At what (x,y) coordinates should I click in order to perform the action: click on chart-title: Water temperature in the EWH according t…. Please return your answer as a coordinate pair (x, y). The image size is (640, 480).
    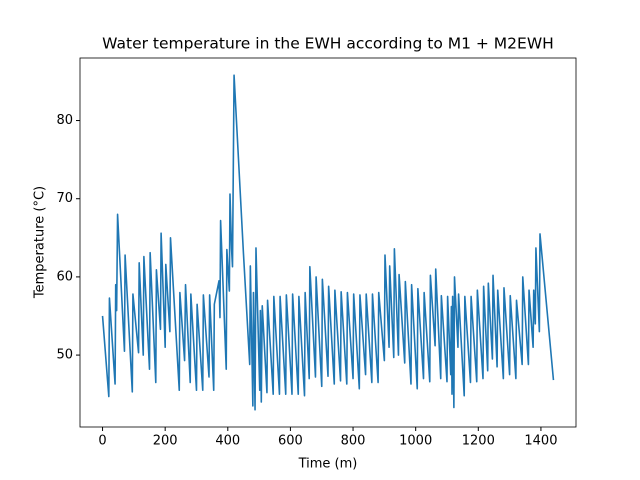
    Looking at the image, I should click on (328, 44).